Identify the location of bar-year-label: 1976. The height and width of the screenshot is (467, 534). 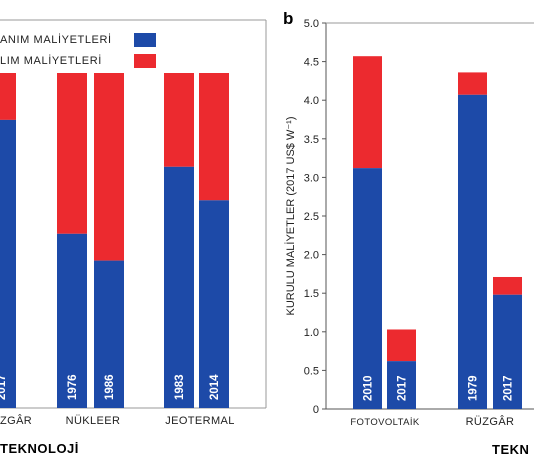
(73, 387).